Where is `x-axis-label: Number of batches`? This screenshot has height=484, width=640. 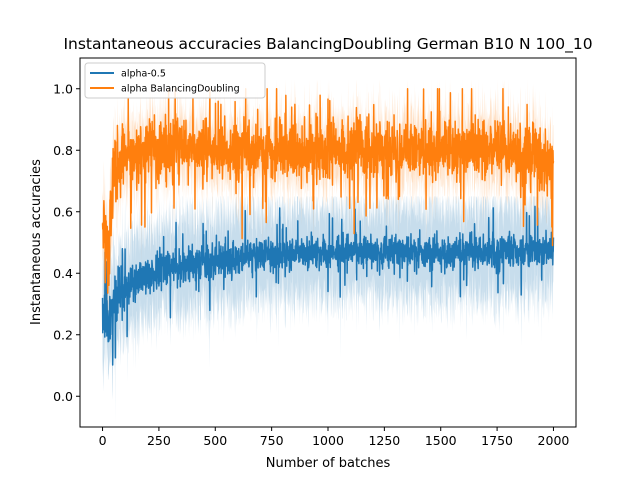 x-axis-label: Number of batches is located at coordinates (328, 463).